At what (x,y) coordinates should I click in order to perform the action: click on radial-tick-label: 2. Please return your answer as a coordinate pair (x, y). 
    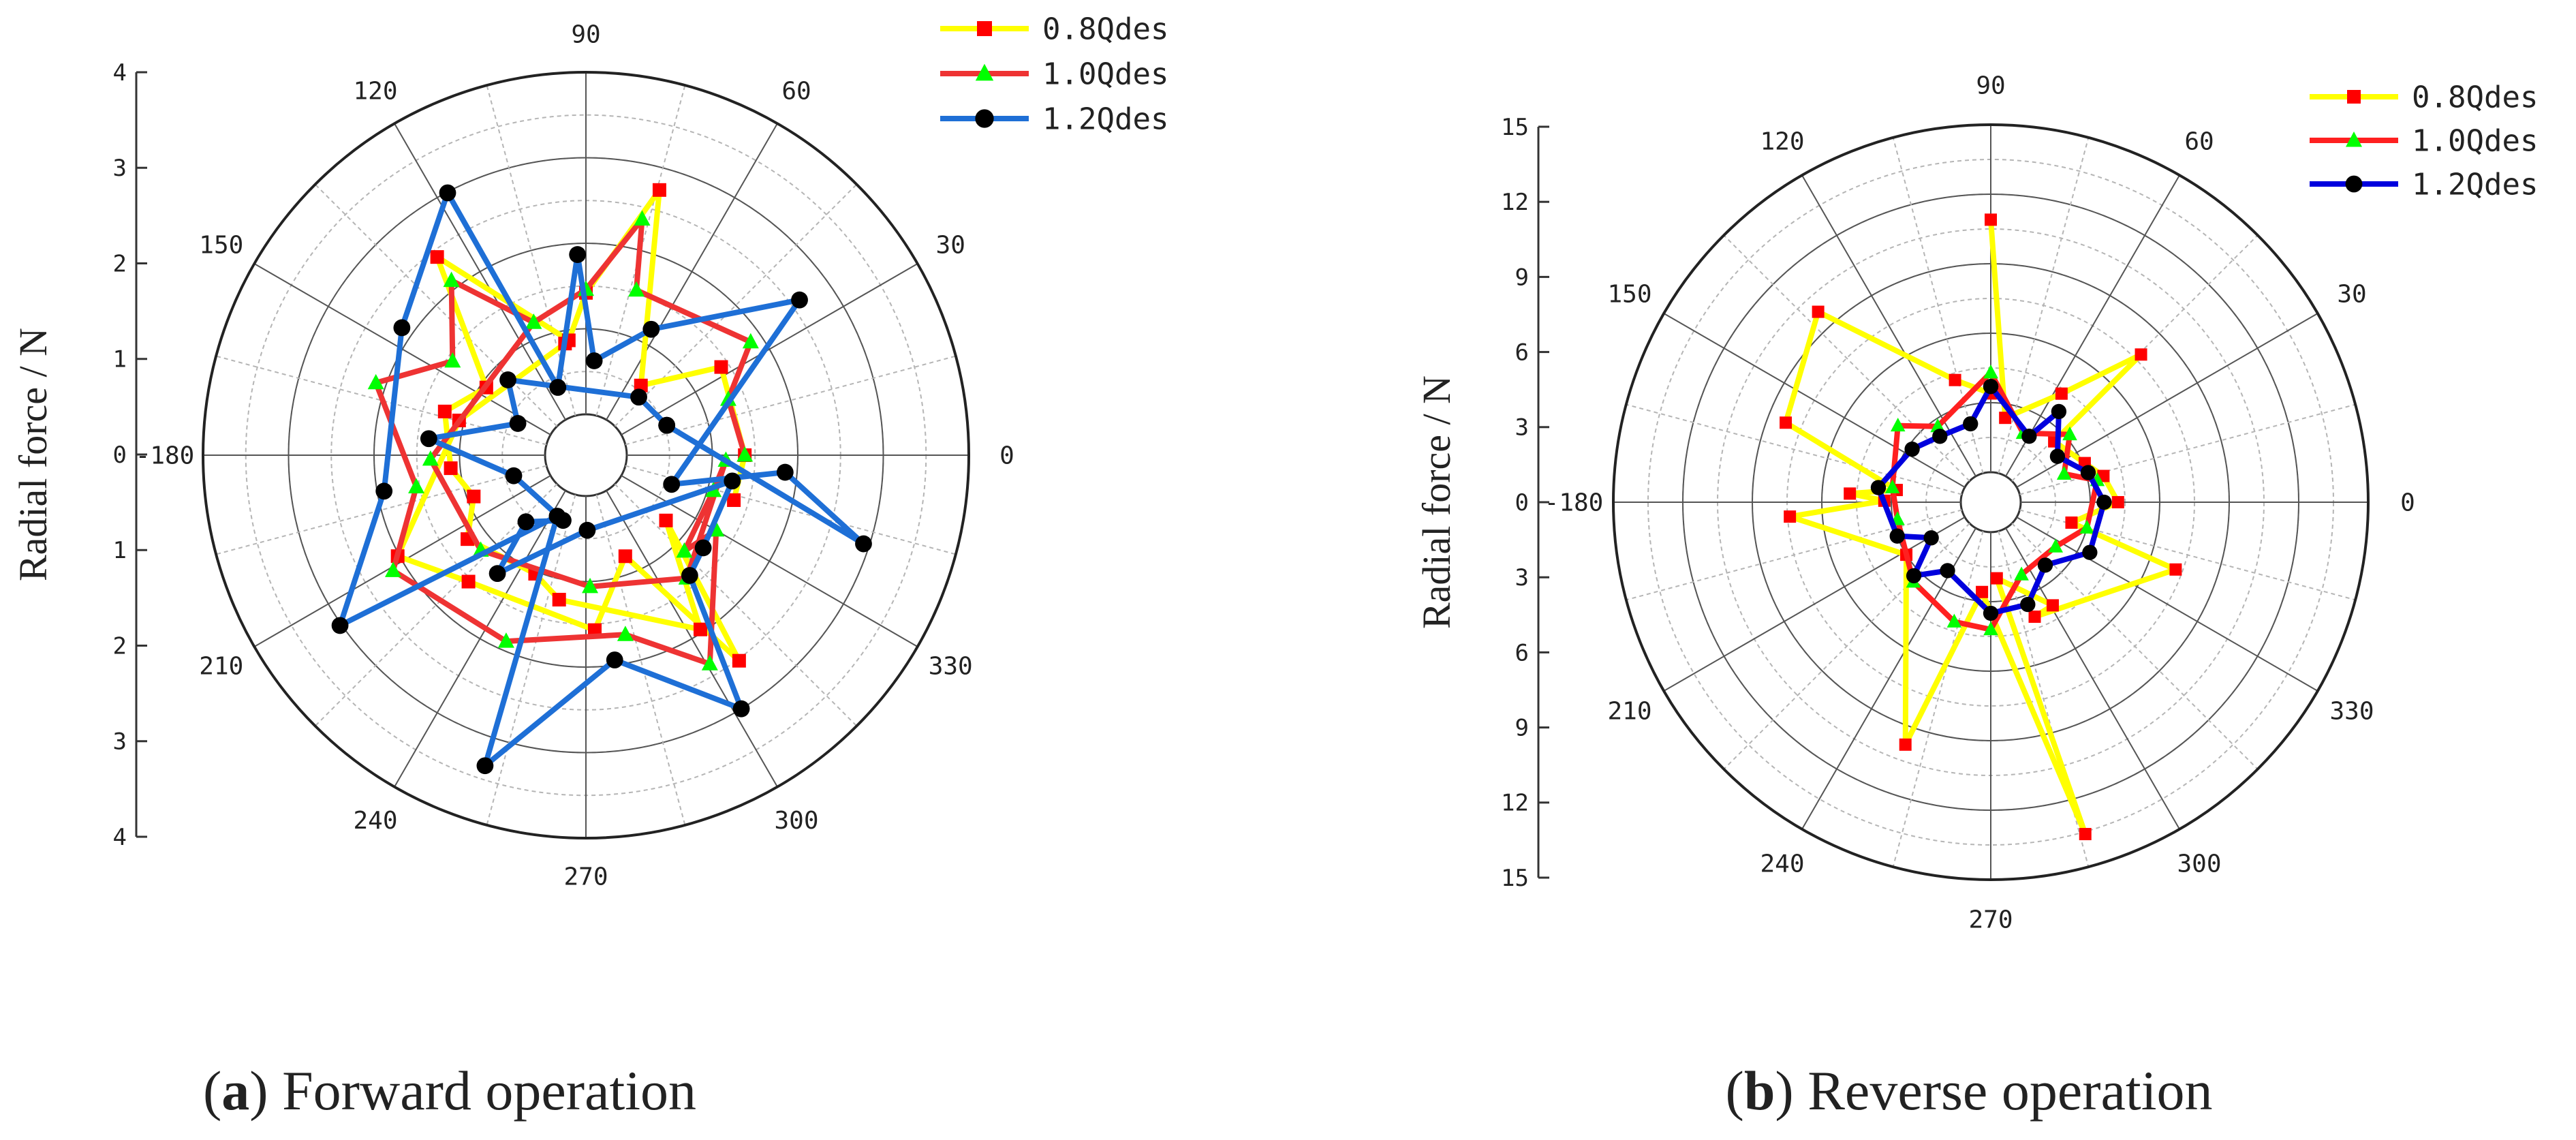
    Looking at the image, I should click on (120, 646).